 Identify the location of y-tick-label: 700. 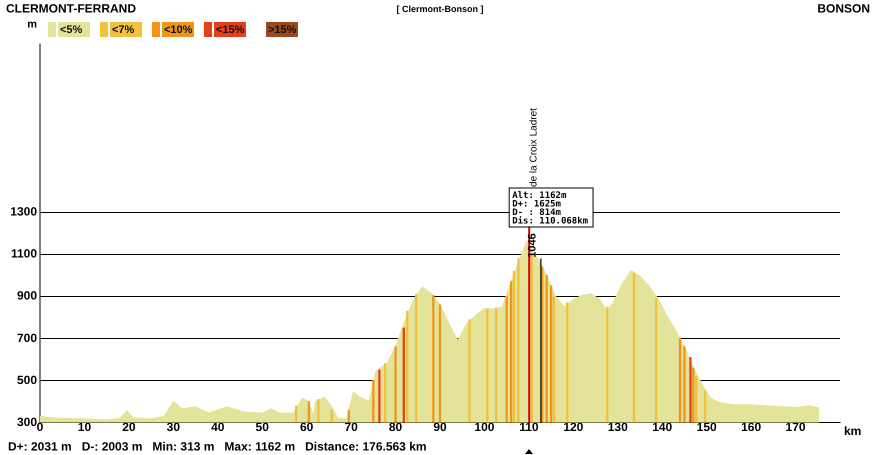
(27, 337).